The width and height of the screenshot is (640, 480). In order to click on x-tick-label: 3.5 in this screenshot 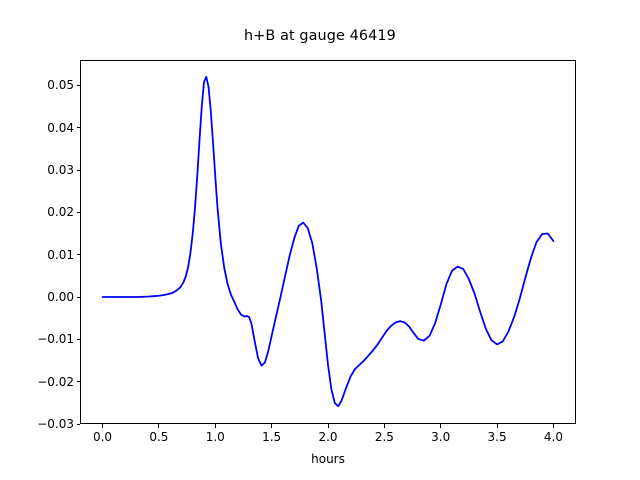, I will do `click(497, 437)`.